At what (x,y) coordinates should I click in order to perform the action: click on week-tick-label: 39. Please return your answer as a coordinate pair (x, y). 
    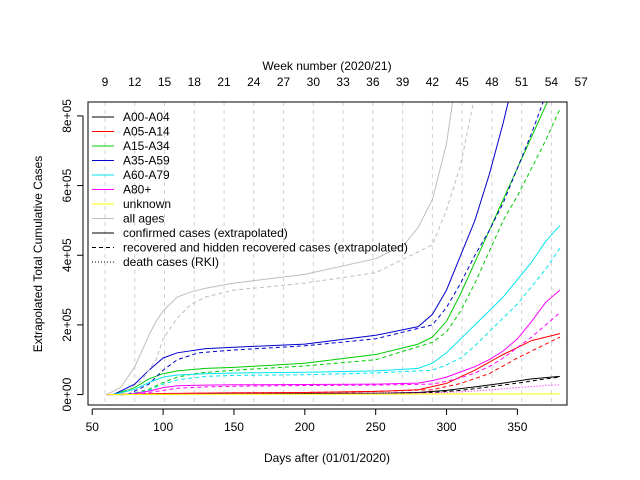
    Looking at the image, I should click on (403, 82).